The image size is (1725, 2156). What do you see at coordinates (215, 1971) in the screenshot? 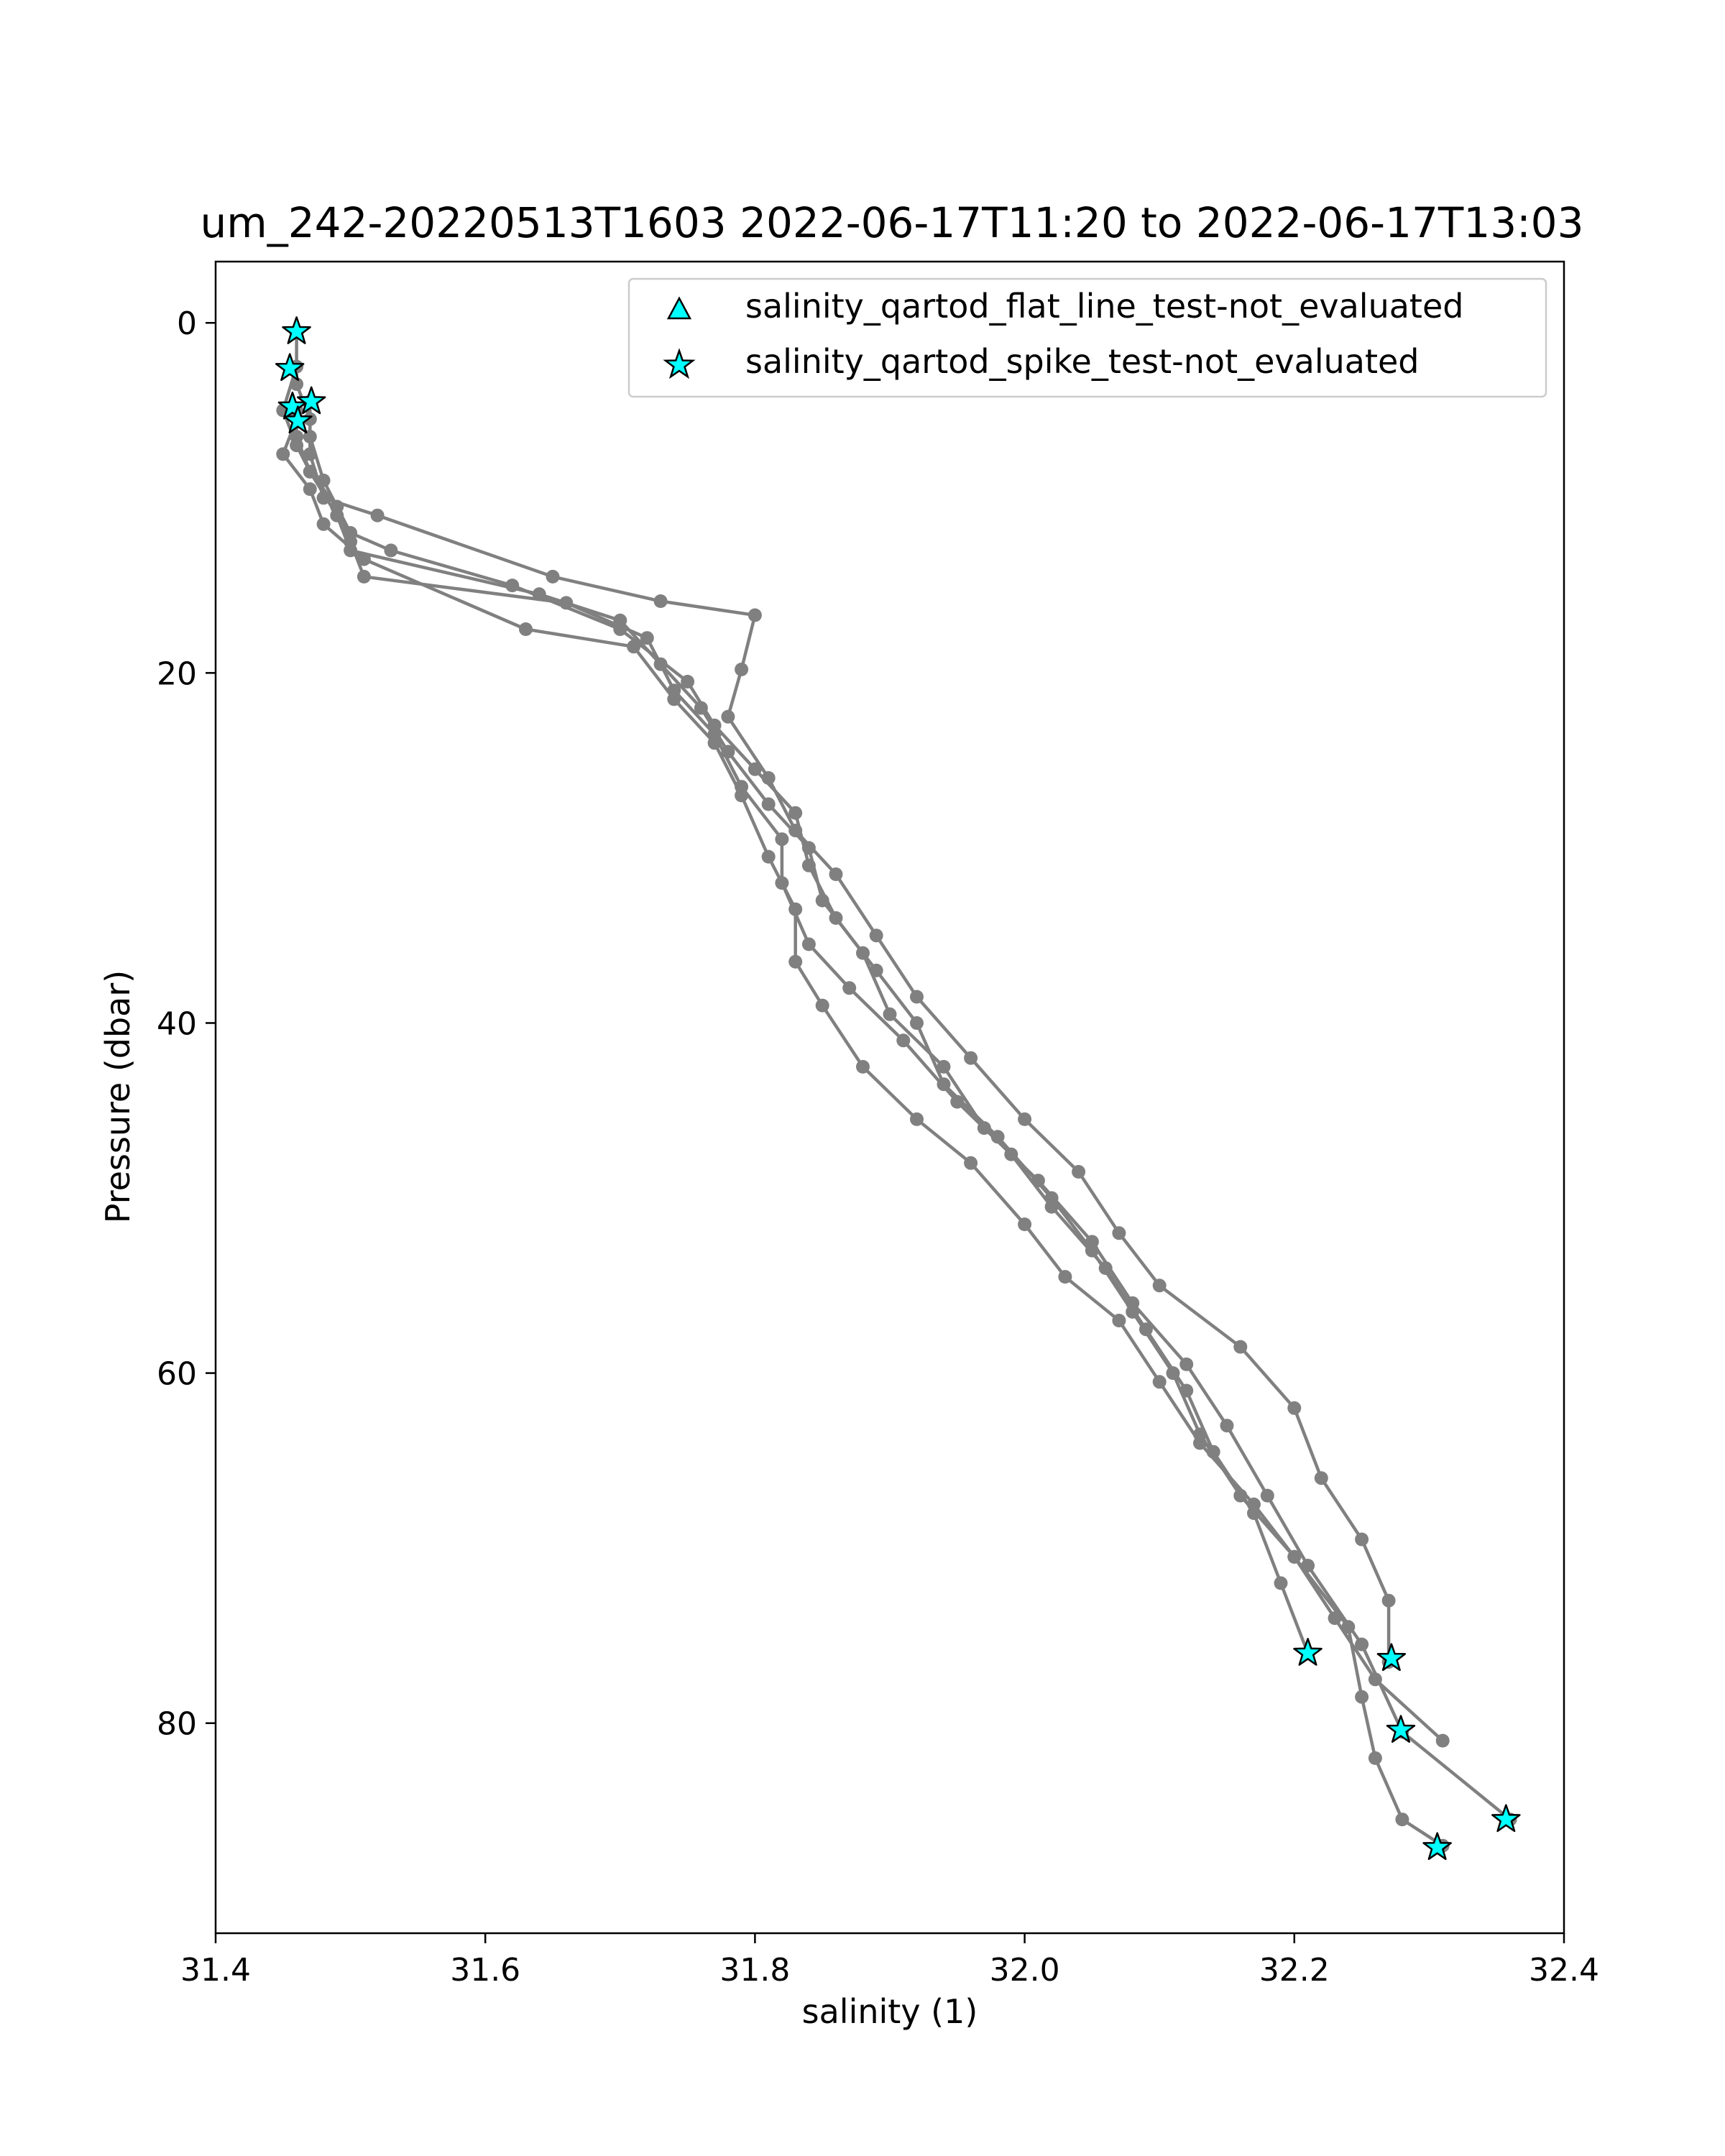
I see `x-tick-label: 31.4` at bounding box center [215, 1971].